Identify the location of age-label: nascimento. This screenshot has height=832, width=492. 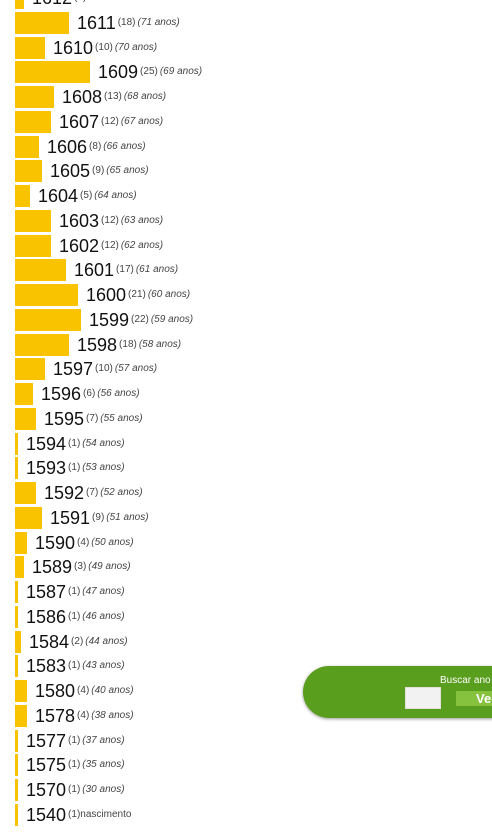
(106, 814).